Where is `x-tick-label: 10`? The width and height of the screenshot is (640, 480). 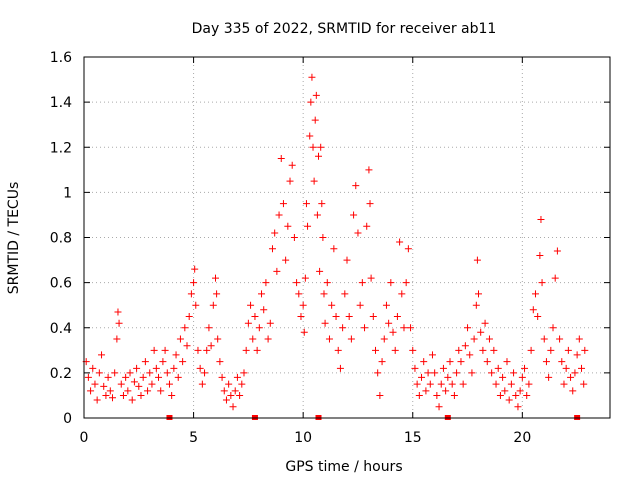
x-tick-label: 10 is located at coordinates (303, 438).